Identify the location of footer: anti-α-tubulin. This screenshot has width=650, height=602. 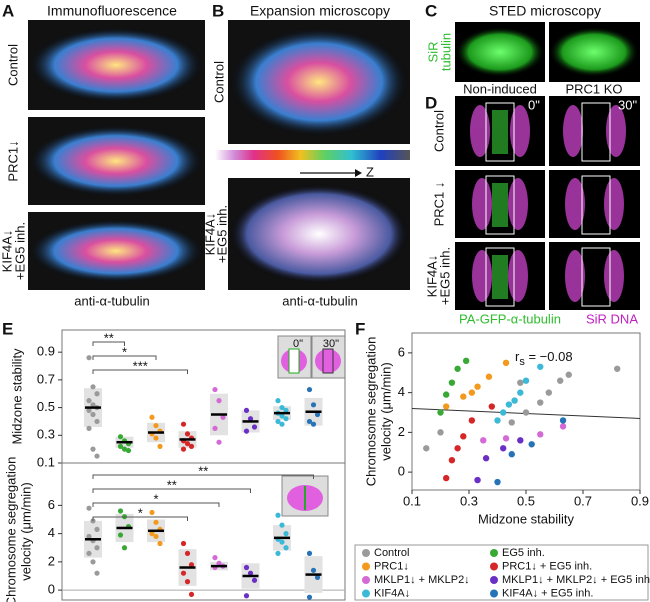
(319, 300).